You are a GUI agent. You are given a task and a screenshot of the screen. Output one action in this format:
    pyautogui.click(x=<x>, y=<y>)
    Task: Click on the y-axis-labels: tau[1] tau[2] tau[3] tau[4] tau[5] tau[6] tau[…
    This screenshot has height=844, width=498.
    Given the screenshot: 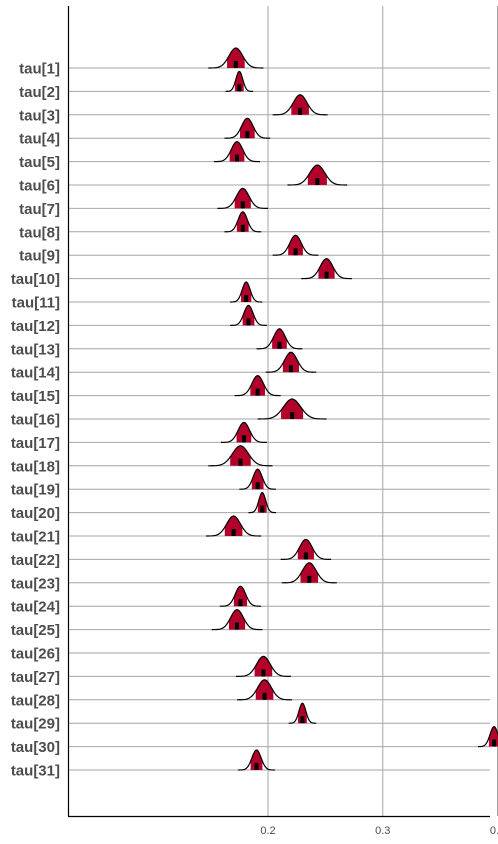 What is the action you would take?
    pyautogui.click(x=35, y=420)
    